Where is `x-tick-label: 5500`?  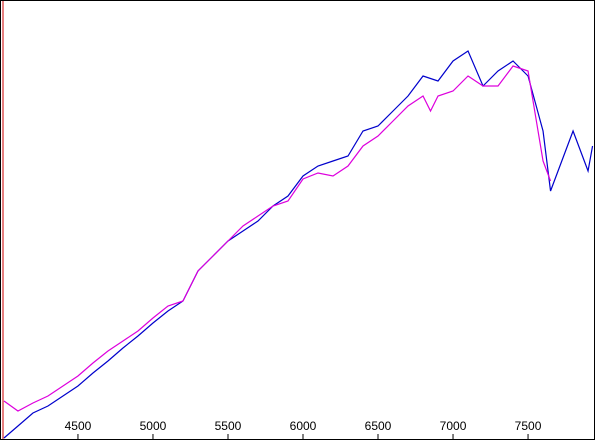 x-tick-label: 5500 is located at coordinates (228, 426).